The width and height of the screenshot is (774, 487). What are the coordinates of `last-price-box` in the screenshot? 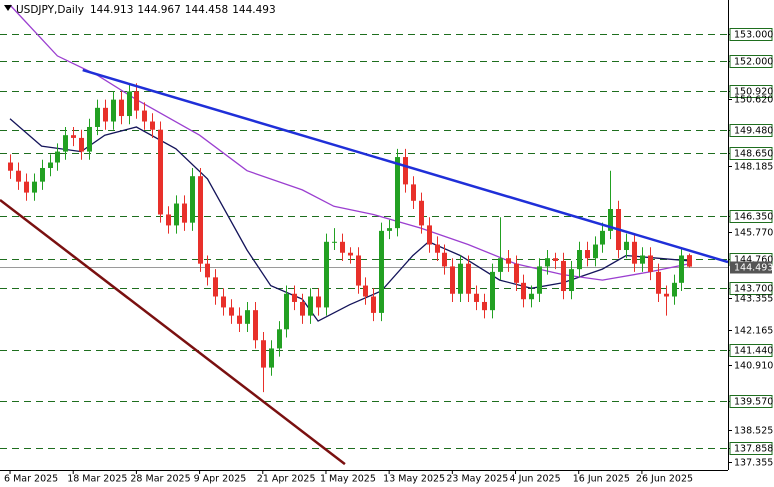 It's located at (751, 267).